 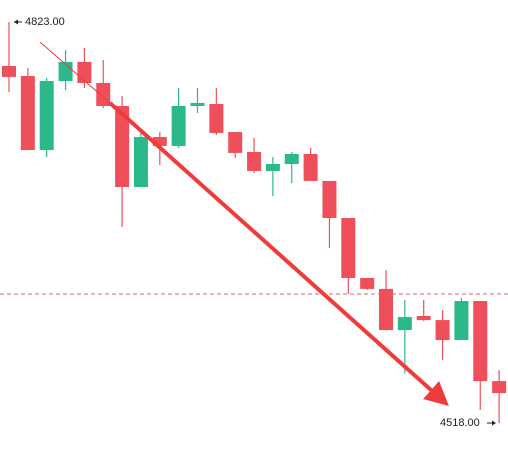 I want to click on high-label: 4823.00, so click(x=45, y=22).